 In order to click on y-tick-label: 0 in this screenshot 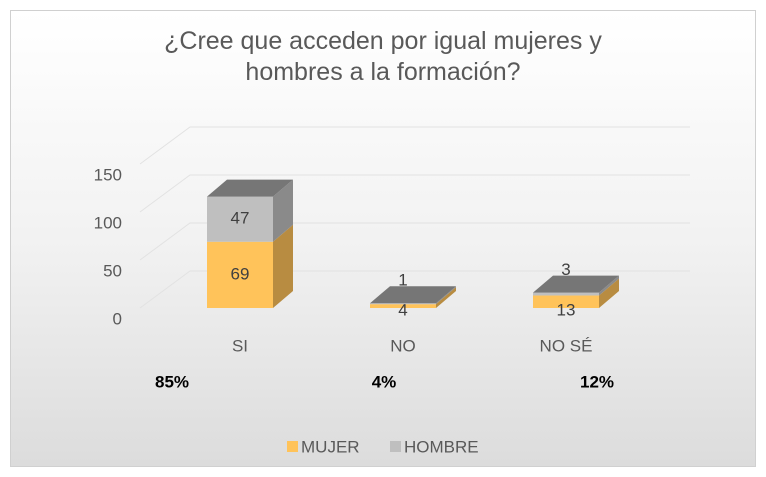, I will do `click(117, 318)`.